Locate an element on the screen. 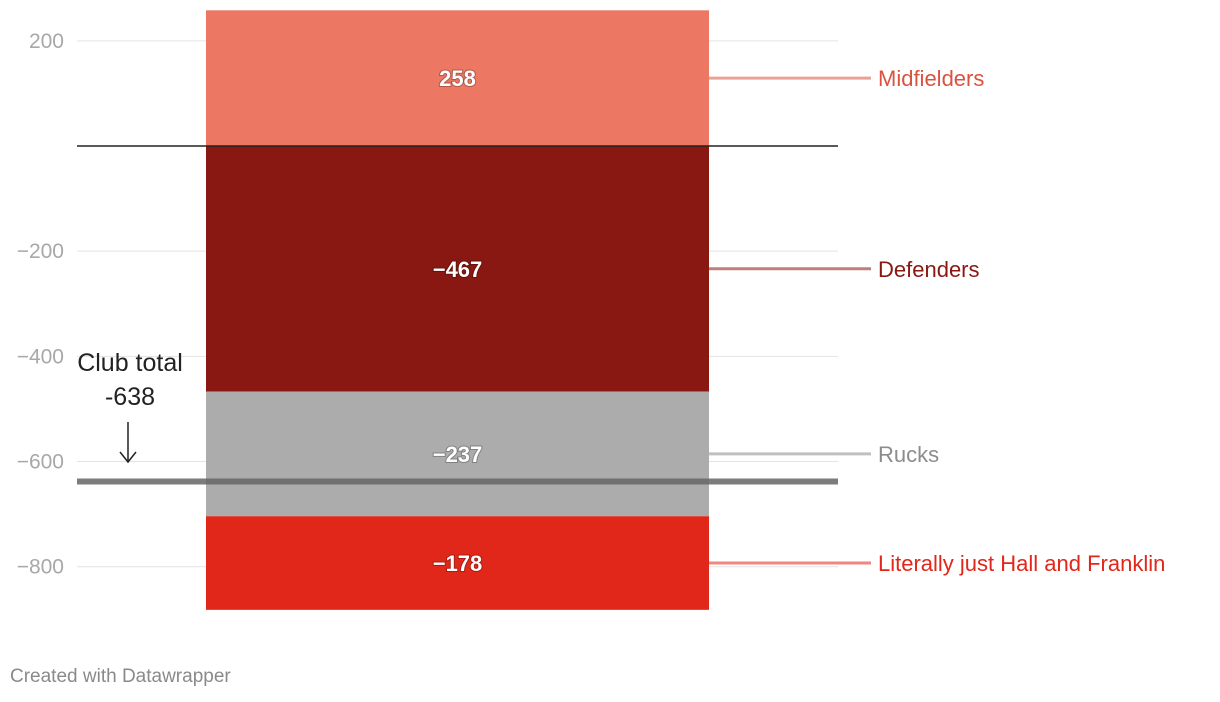 The height and width of the screenshot is (702, 1220). y-tick-label: −400 is located at coordinates (40, 356).